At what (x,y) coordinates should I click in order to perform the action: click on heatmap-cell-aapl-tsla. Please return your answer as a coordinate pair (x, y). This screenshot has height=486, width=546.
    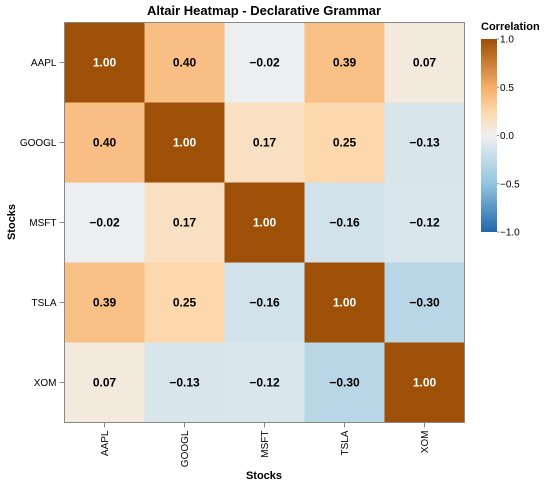
    Looking at the image, I should click on (344, 62).